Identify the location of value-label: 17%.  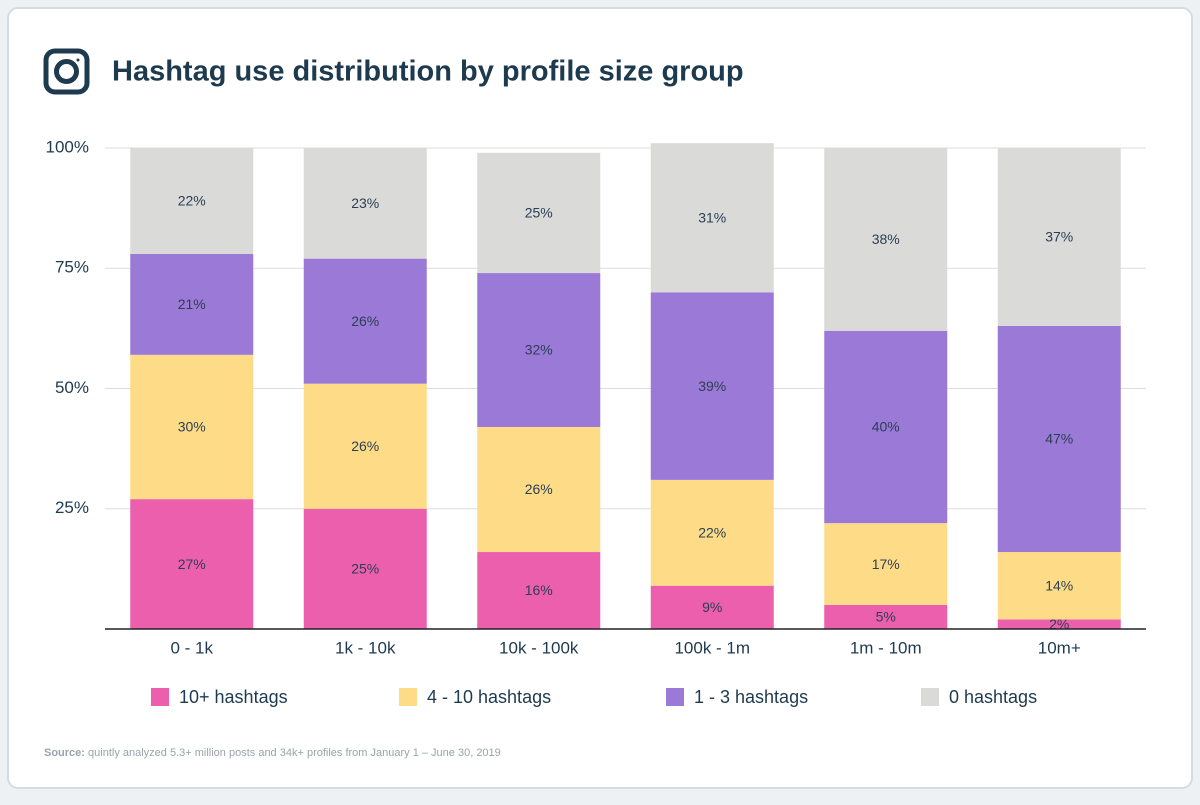
(886, 564).